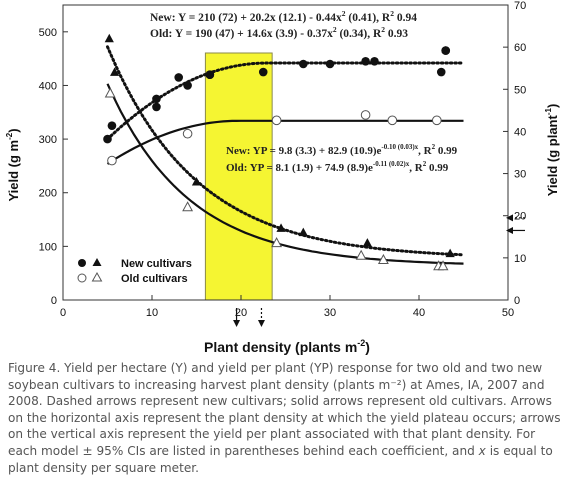 The width and height of the screenshot is (571, 494). What do you see at coordinates (425, 164) in the screenshot?
I see `equation-yp-old-r2sup: 2` at bounding box center [425, 164].